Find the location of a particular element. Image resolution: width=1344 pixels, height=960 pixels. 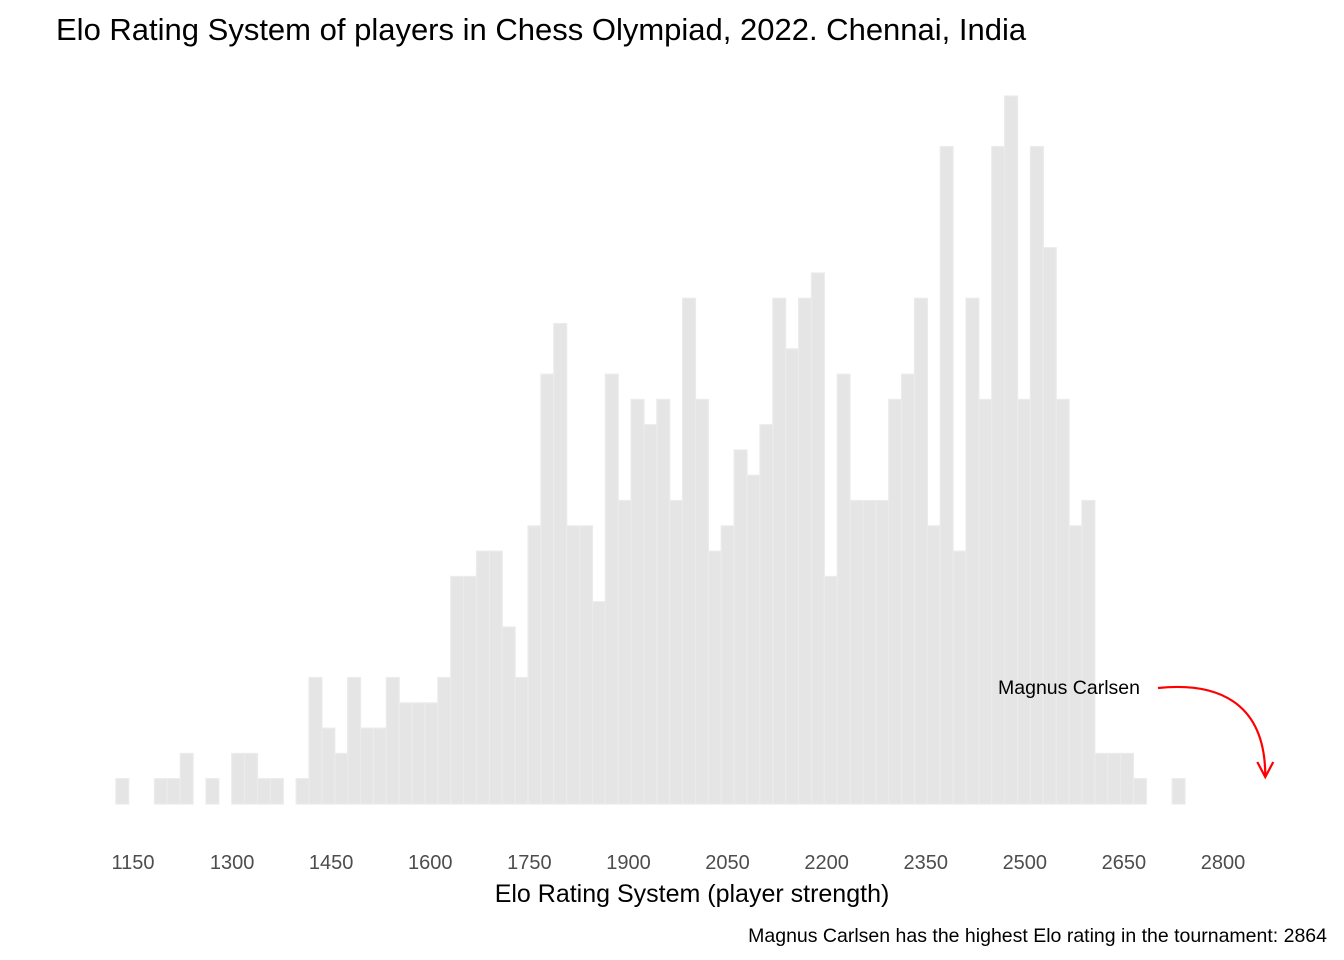

carlsen-annotation: Magnus Carlsen is located at coordinates (1136, 728).